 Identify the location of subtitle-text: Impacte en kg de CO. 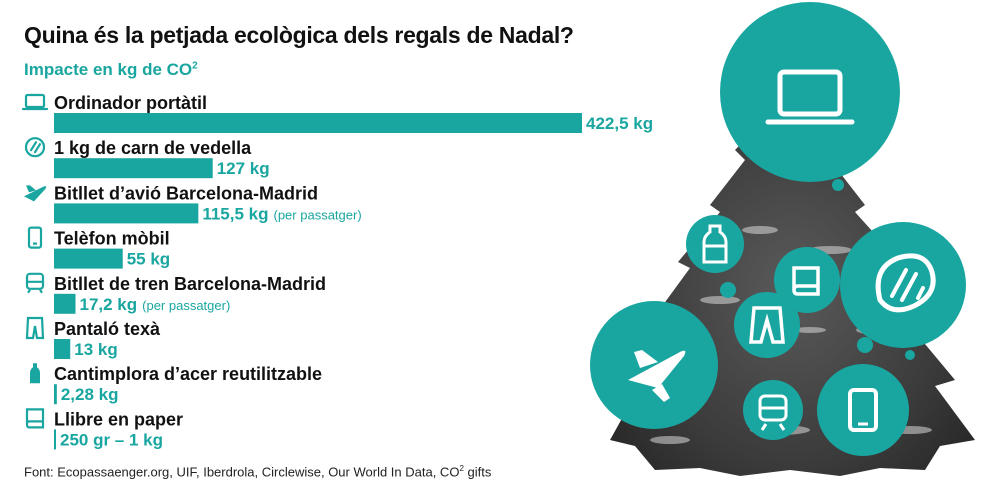
(108, 69).